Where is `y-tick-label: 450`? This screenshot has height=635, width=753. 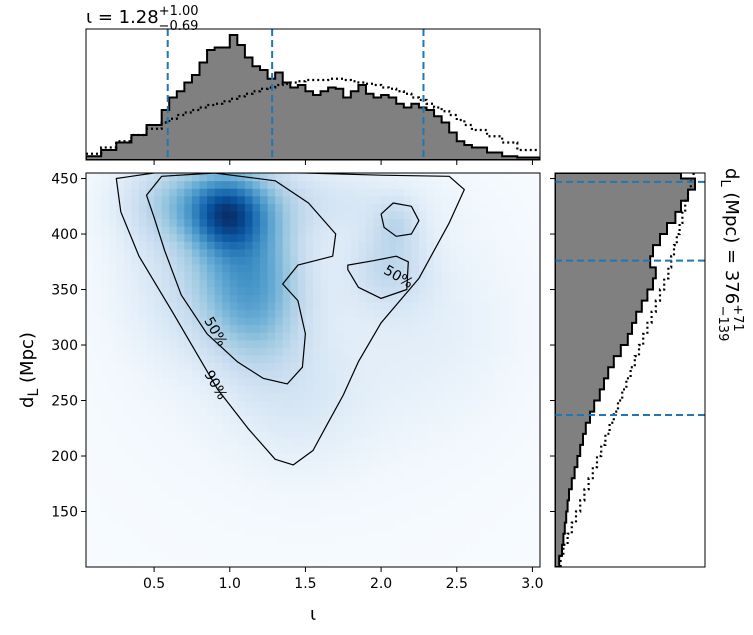 y-tick-label: 450 is located at coordinates (64, 180).